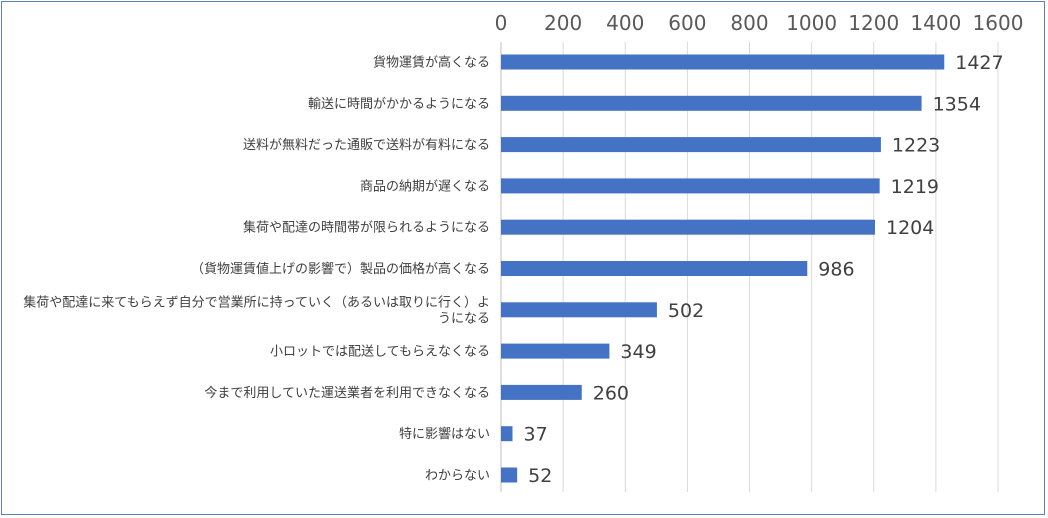 Image resolution: width=1048 pixels, height=518 pixels. I want to click on category-label: 今まで利用していた運送業者を利用できなくなる, so click(347, 393).